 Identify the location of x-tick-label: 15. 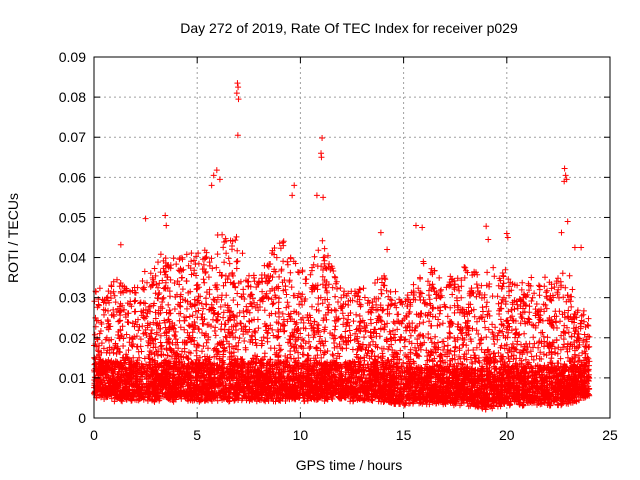
(404, 435).